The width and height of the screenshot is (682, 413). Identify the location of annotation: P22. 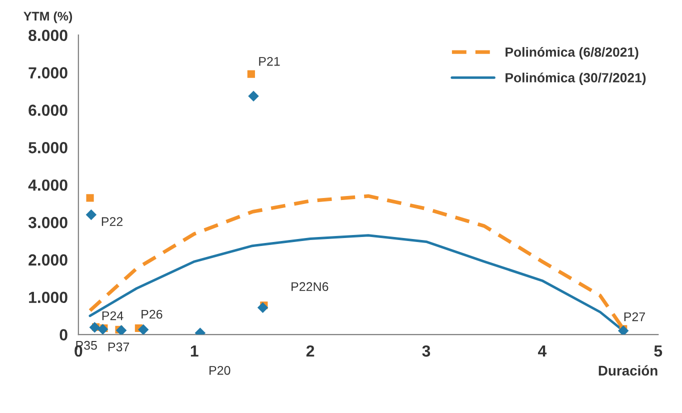
(112, 221).